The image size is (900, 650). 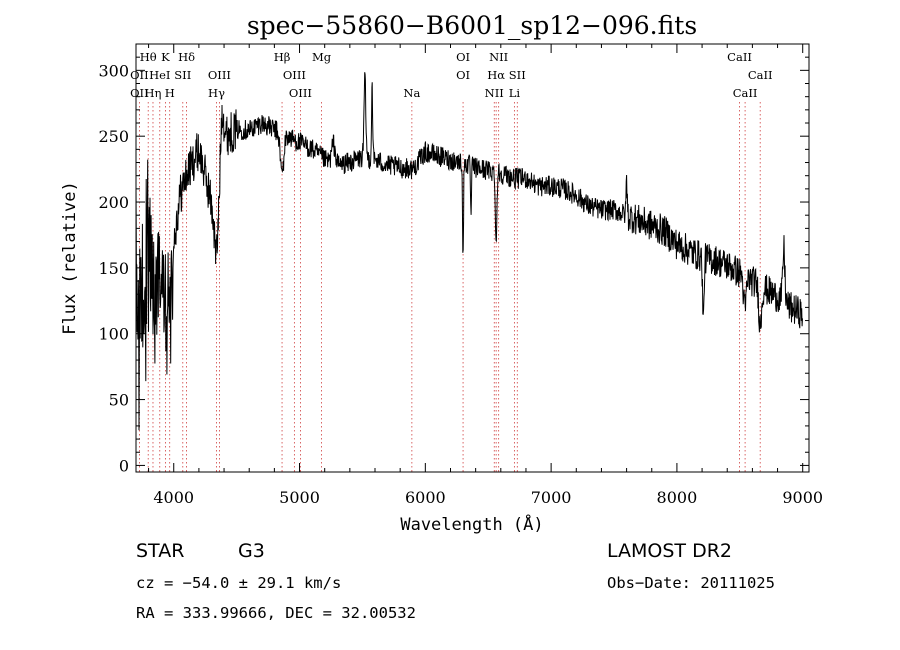 What do you see at coordinates (113, 268) in the screenshot?
I see `y-tick-label: 150` at bounding box center [113, 268].